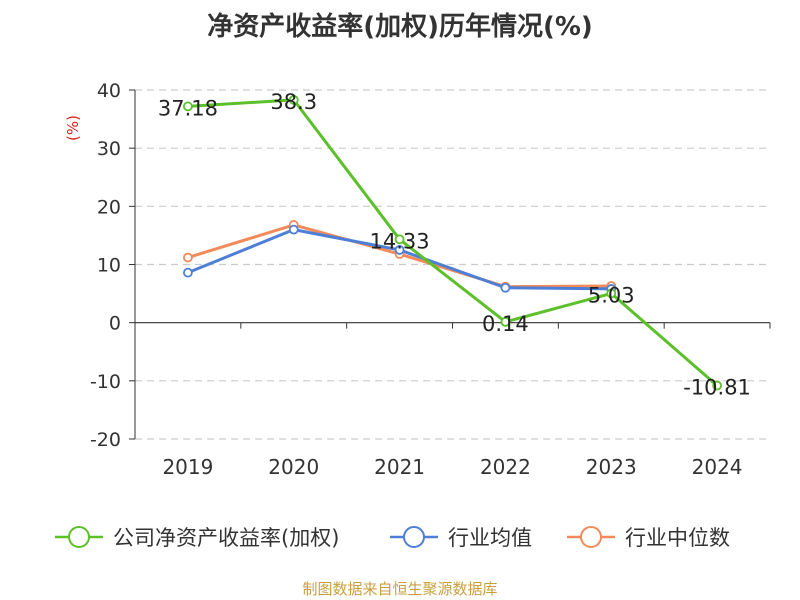 The width and height of the screenshot is (800, 600). What do you see at coordinates (109, 266) in the screenshot?
I see `y-tick-label: 10` at bounding box center [109, 266].